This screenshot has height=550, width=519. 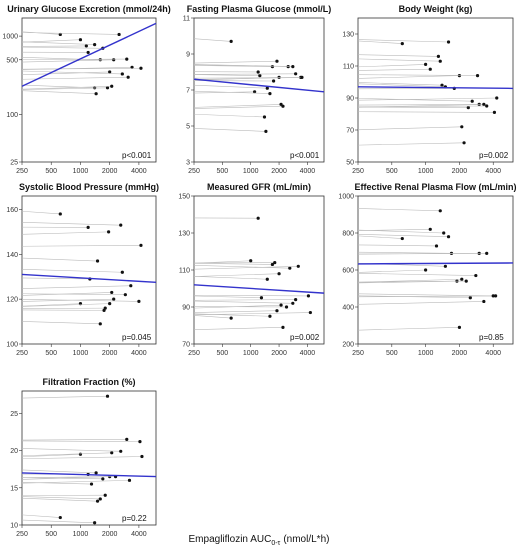 What do you see at coordinates (491, 337) in the screenshot?
I see `p-value-label: p=0.85` at bounding box center [491, 337].